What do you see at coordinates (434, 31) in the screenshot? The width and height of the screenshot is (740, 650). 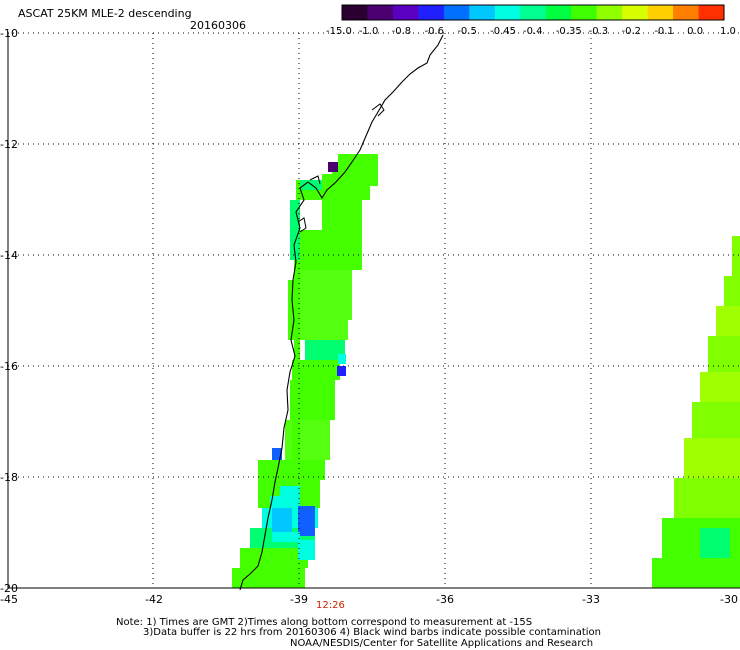 I see `colorbar-tick-label: -0.6` at bounding box center [434, 31].